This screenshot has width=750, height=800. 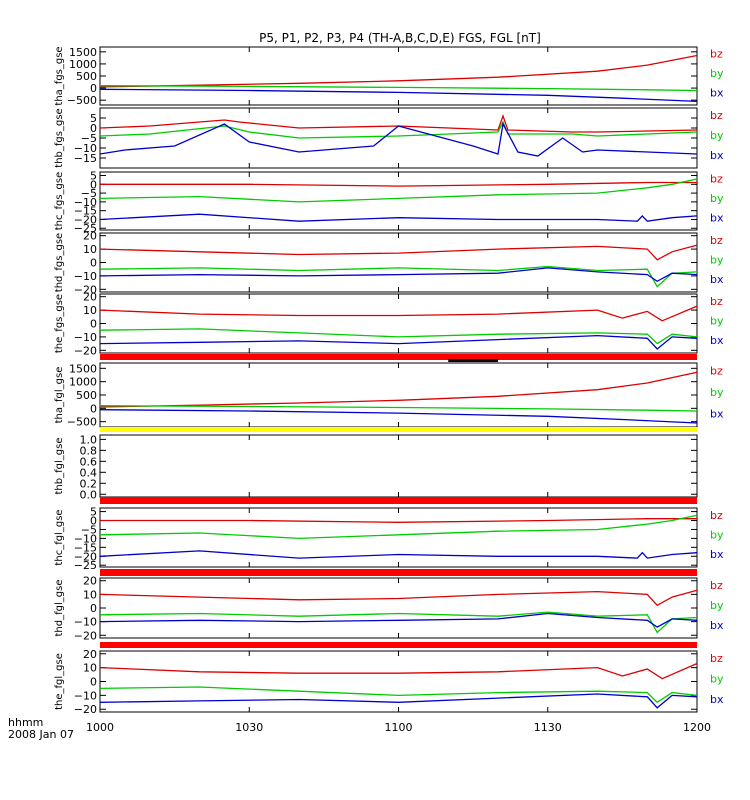 I want to click on panel-ylabel: tha_fgl_gse, so click(x=59, y=395).